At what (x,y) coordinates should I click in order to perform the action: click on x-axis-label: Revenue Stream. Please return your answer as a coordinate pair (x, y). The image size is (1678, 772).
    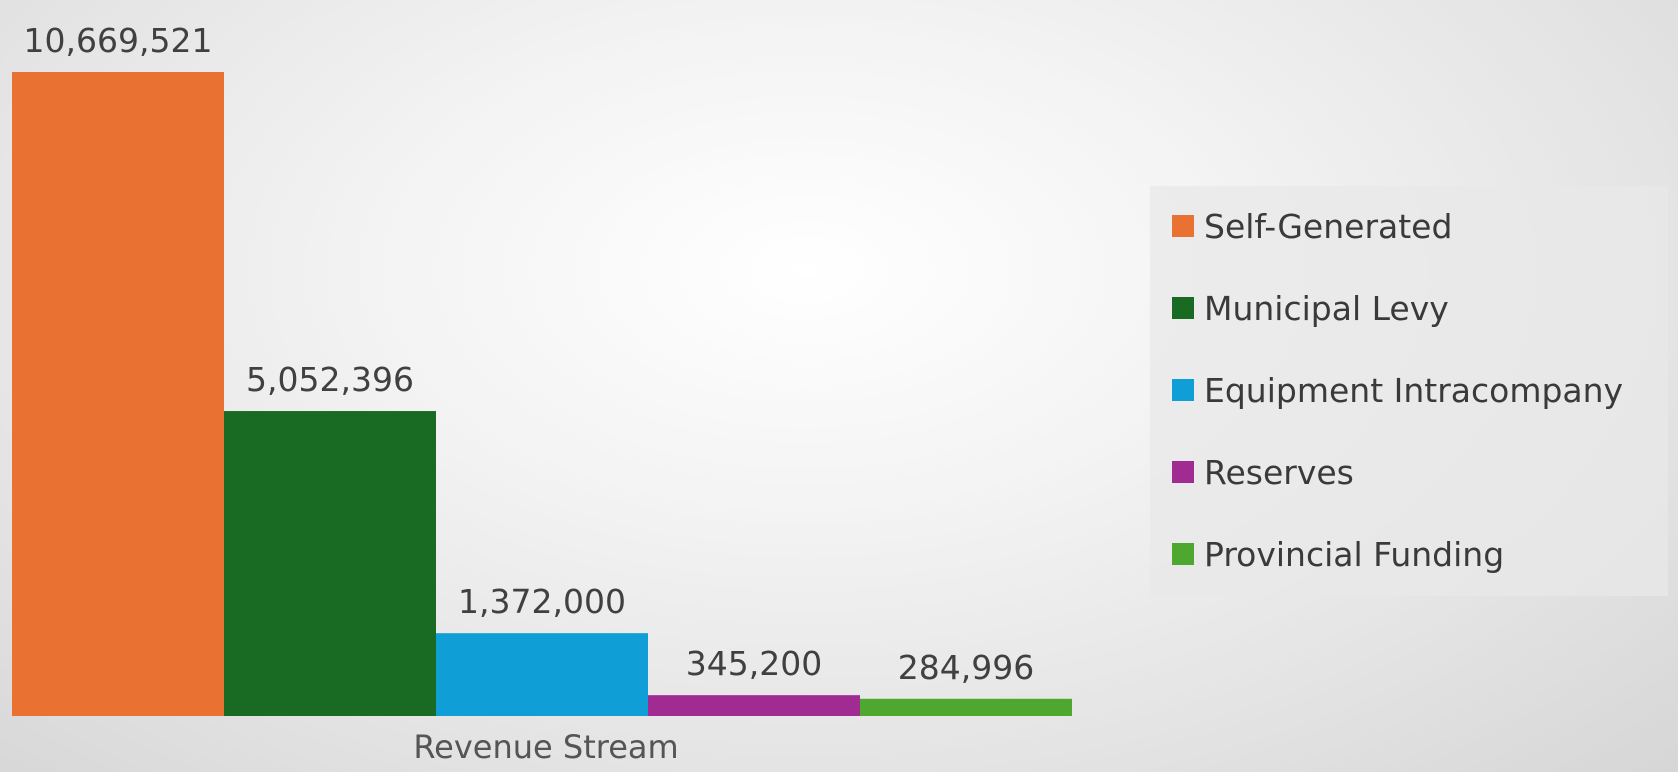
    Looking at the image, I should click on (546, 747).